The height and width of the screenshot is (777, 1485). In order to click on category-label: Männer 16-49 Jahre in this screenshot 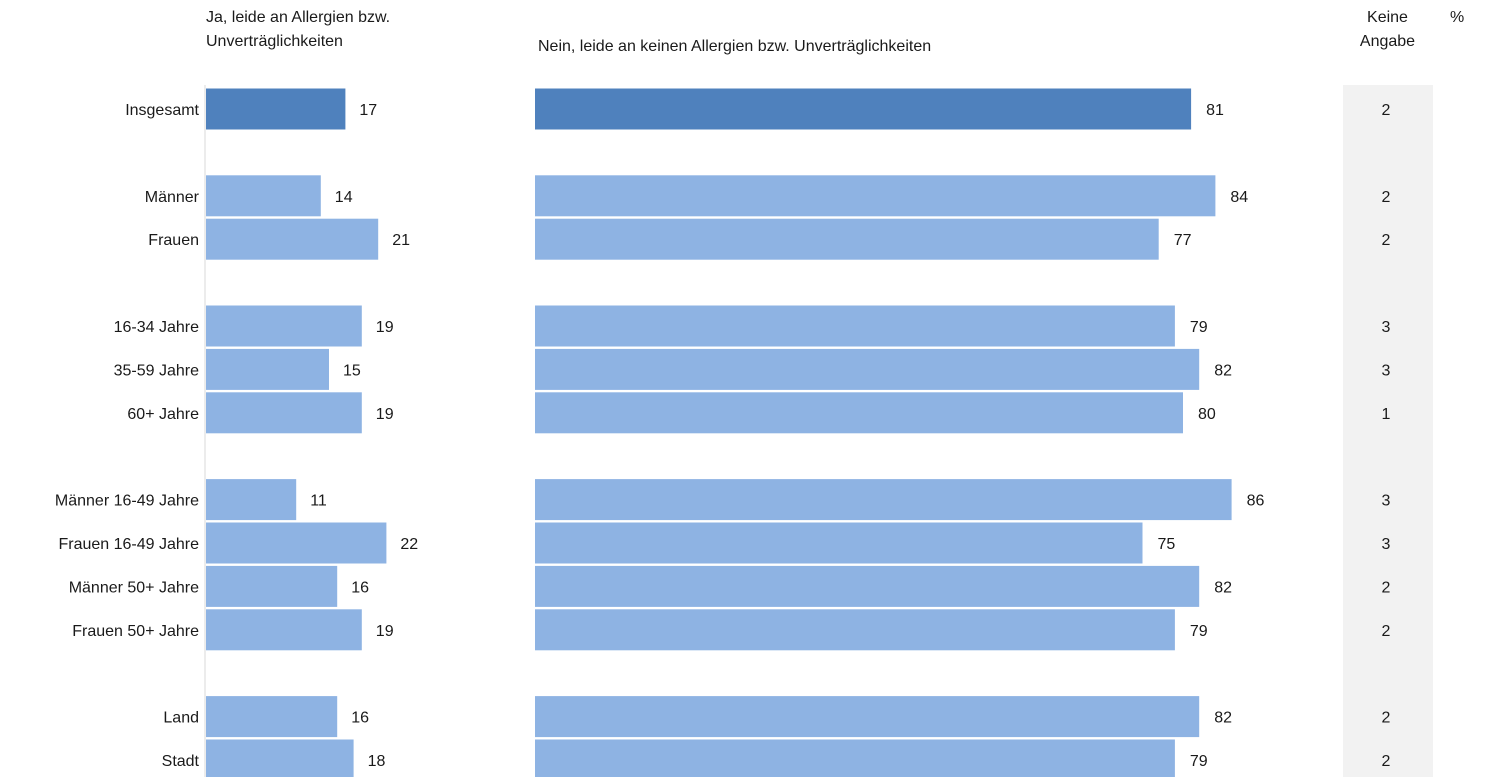, I will do `click(127, 501)`.